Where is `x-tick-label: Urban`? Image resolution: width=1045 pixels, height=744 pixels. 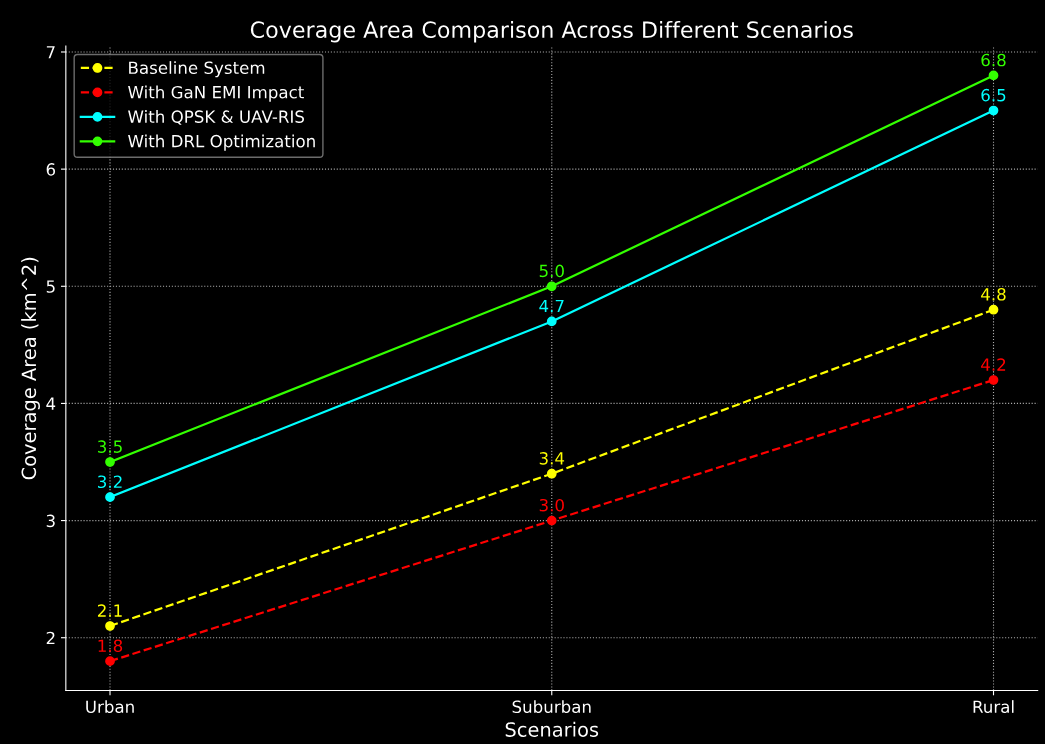 x-tick-label: Urban is located at coordinates (110, 707).